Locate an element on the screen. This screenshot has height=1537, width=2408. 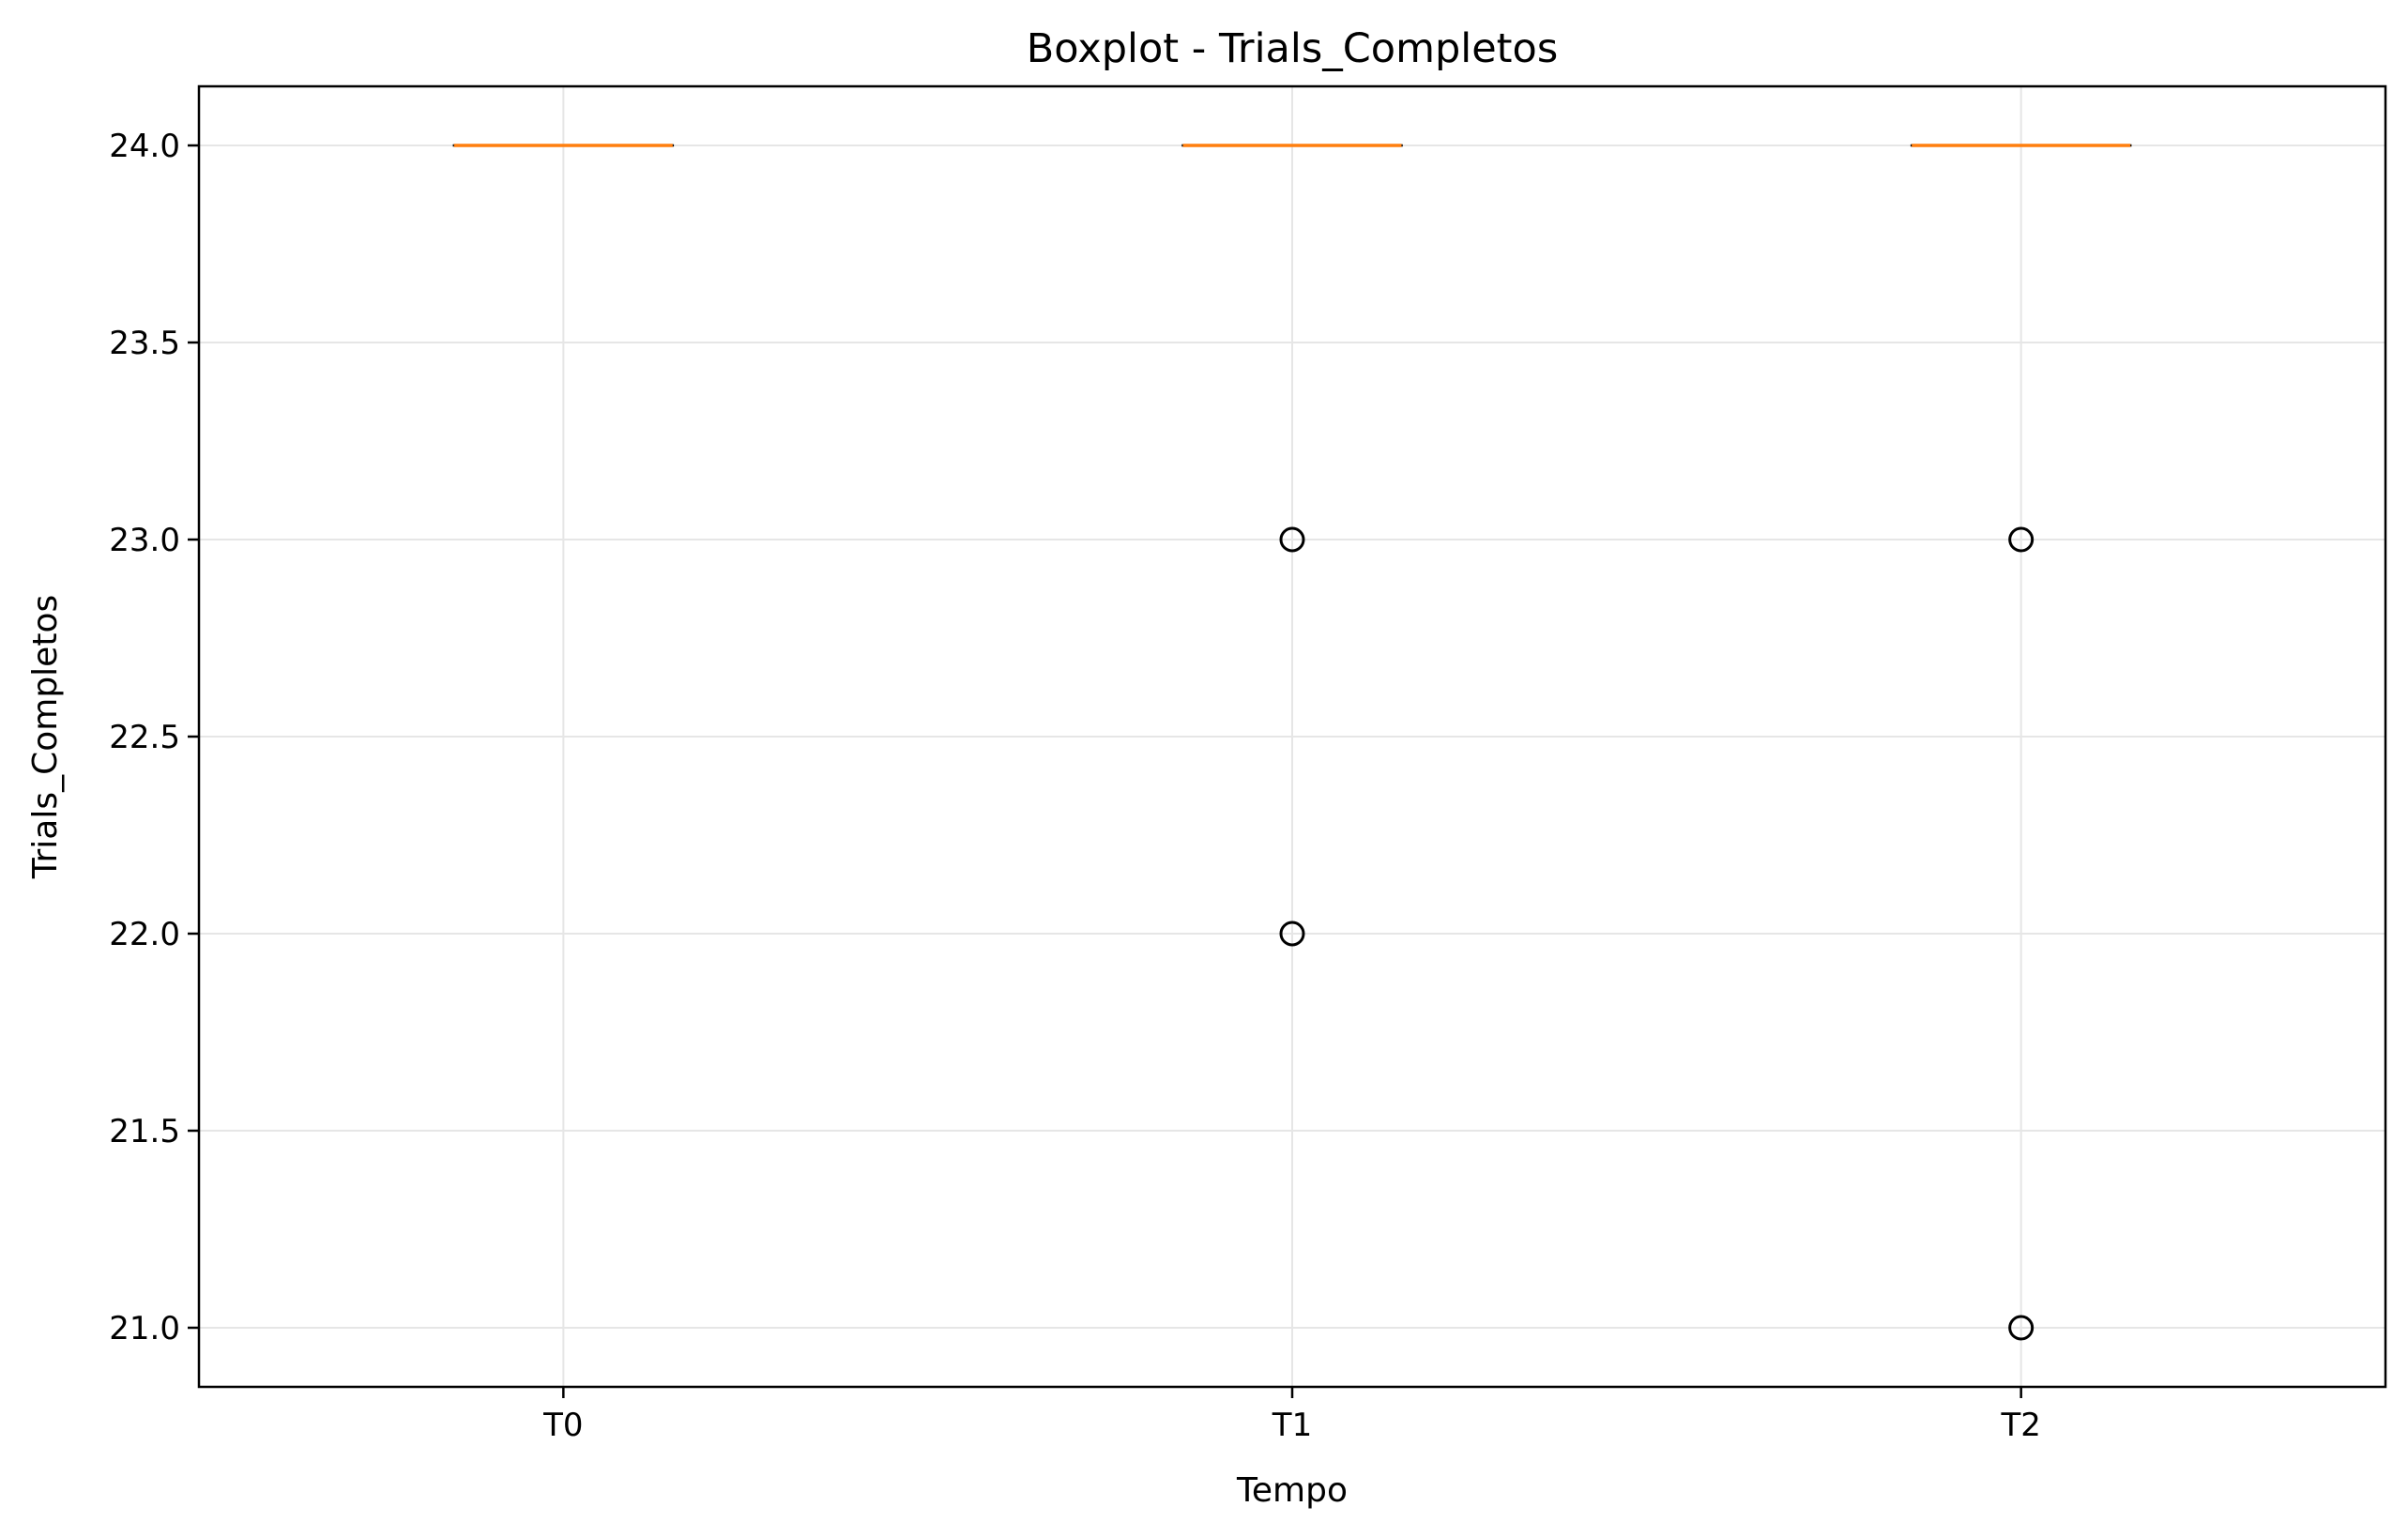
y-tick-label: 23.5 is located at coordinates (144, 343).